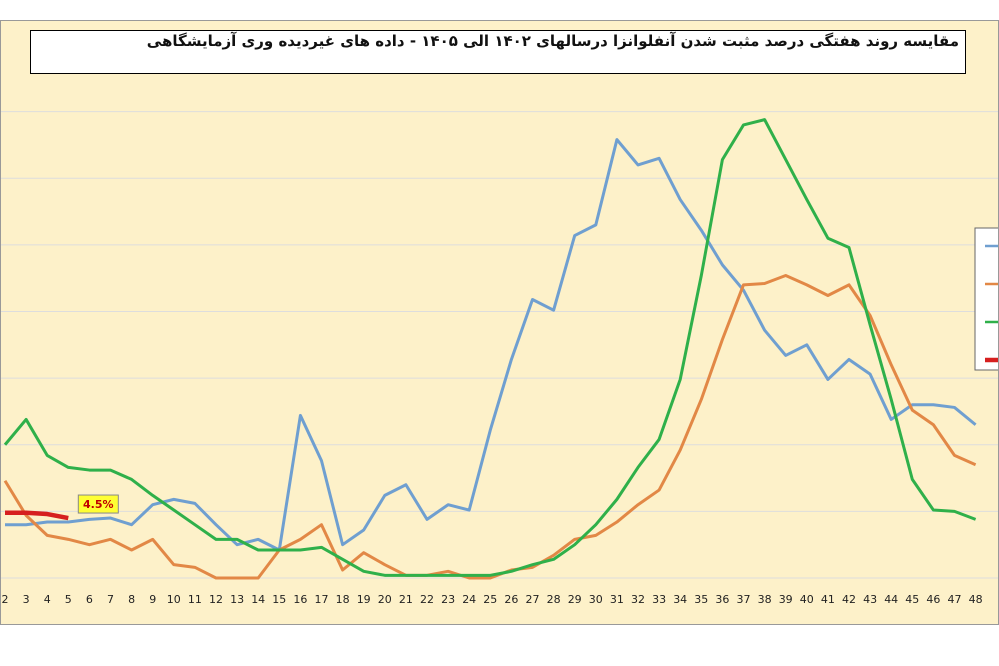 This screenshot has height=666, width=999. Describe the element at coordinates (912, 599) in the screenshot. I see `x-tick-label: 45` at that location.